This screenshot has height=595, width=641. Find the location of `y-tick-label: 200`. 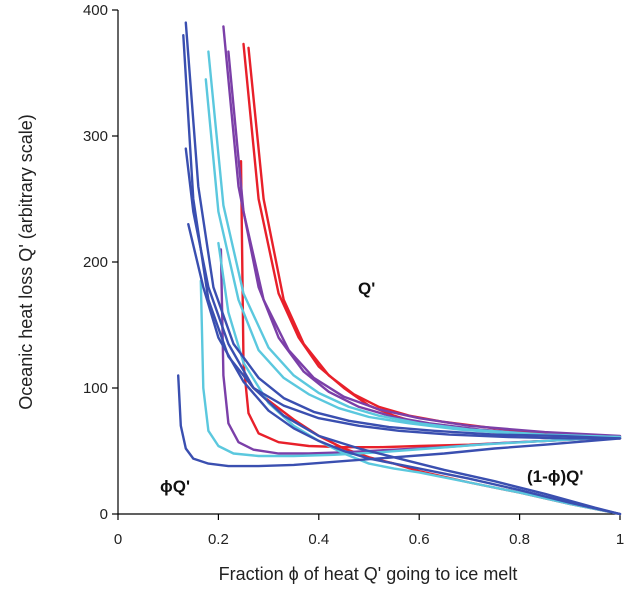

y-tick-label: 200 is located at coordinates (95, 262).